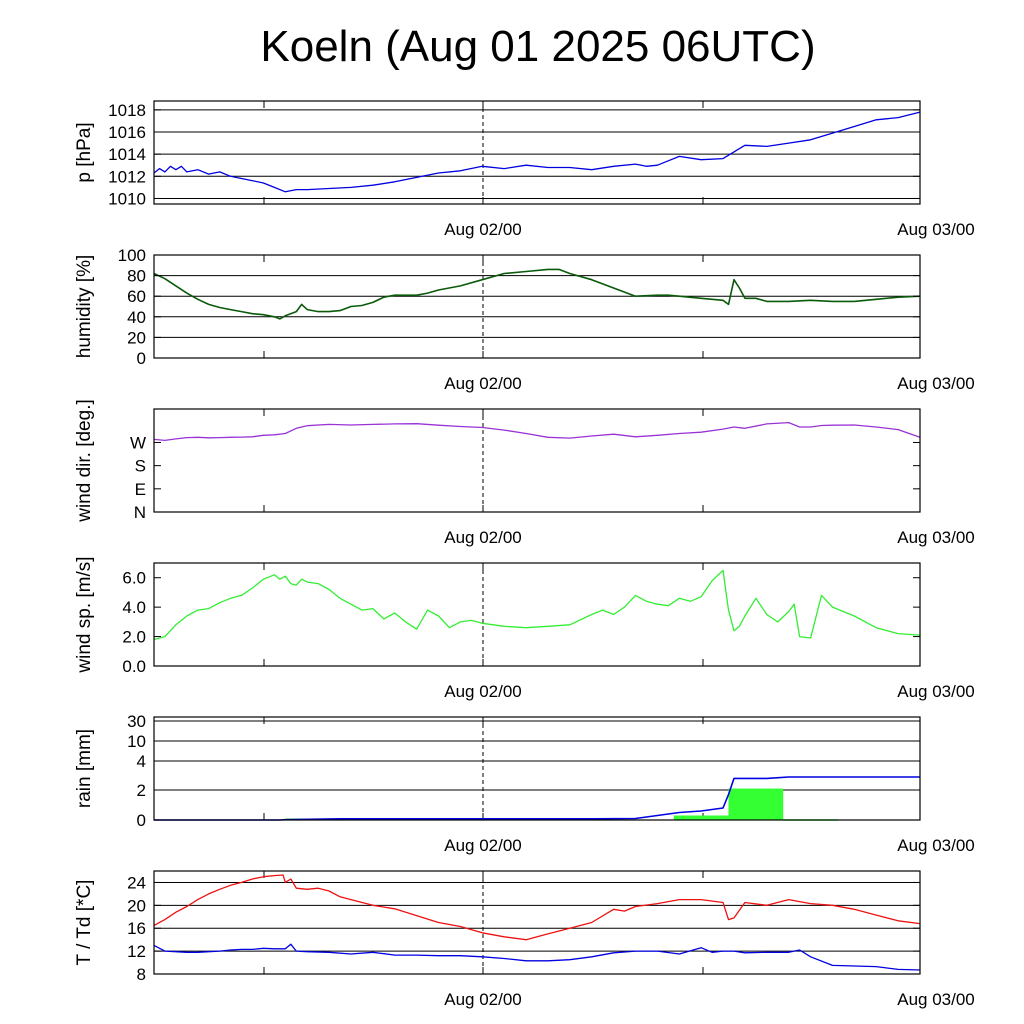 This screenshot has width=1024, height=1024. I want to click on y-tick-label: N, so click(140, 512).